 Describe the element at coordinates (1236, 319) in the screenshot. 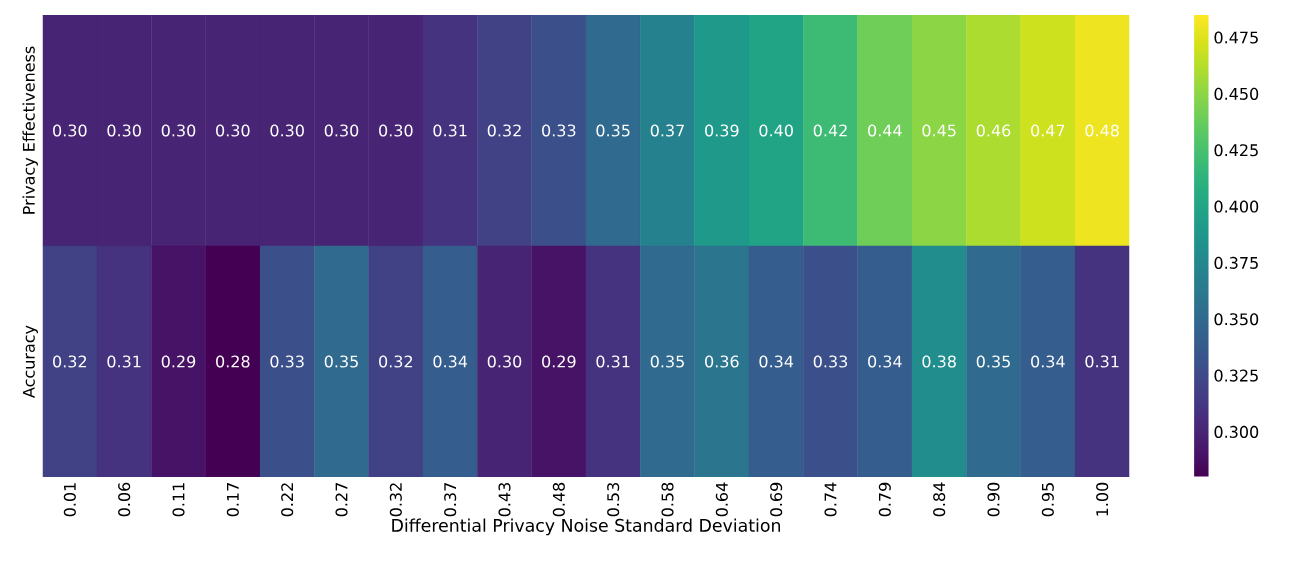

I see `color-bar-label: 0.350` at that location.